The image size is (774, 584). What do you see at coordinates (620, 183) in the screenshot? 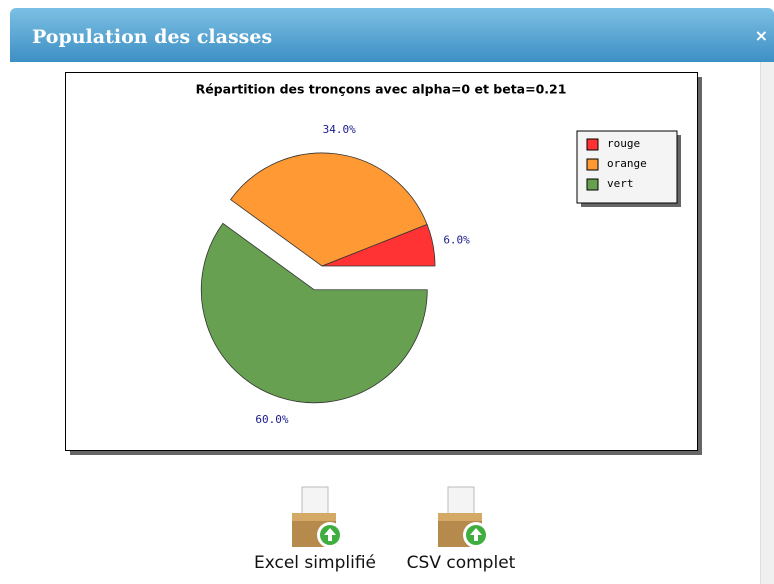
I see `legend-label: vert` at bounding box center [620, 183].